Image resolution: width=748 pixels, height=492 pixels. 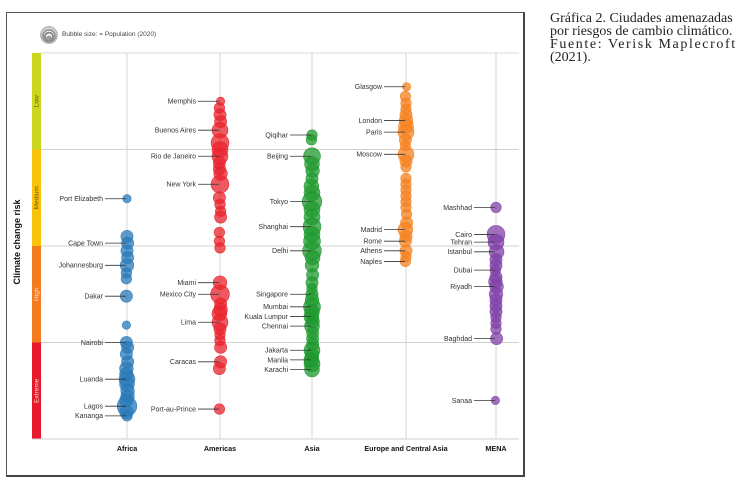 What do you see at coordinates (186, 283) in the screenshot?
I see `city-label-miami: Miami` at bounding box center [186, 283].